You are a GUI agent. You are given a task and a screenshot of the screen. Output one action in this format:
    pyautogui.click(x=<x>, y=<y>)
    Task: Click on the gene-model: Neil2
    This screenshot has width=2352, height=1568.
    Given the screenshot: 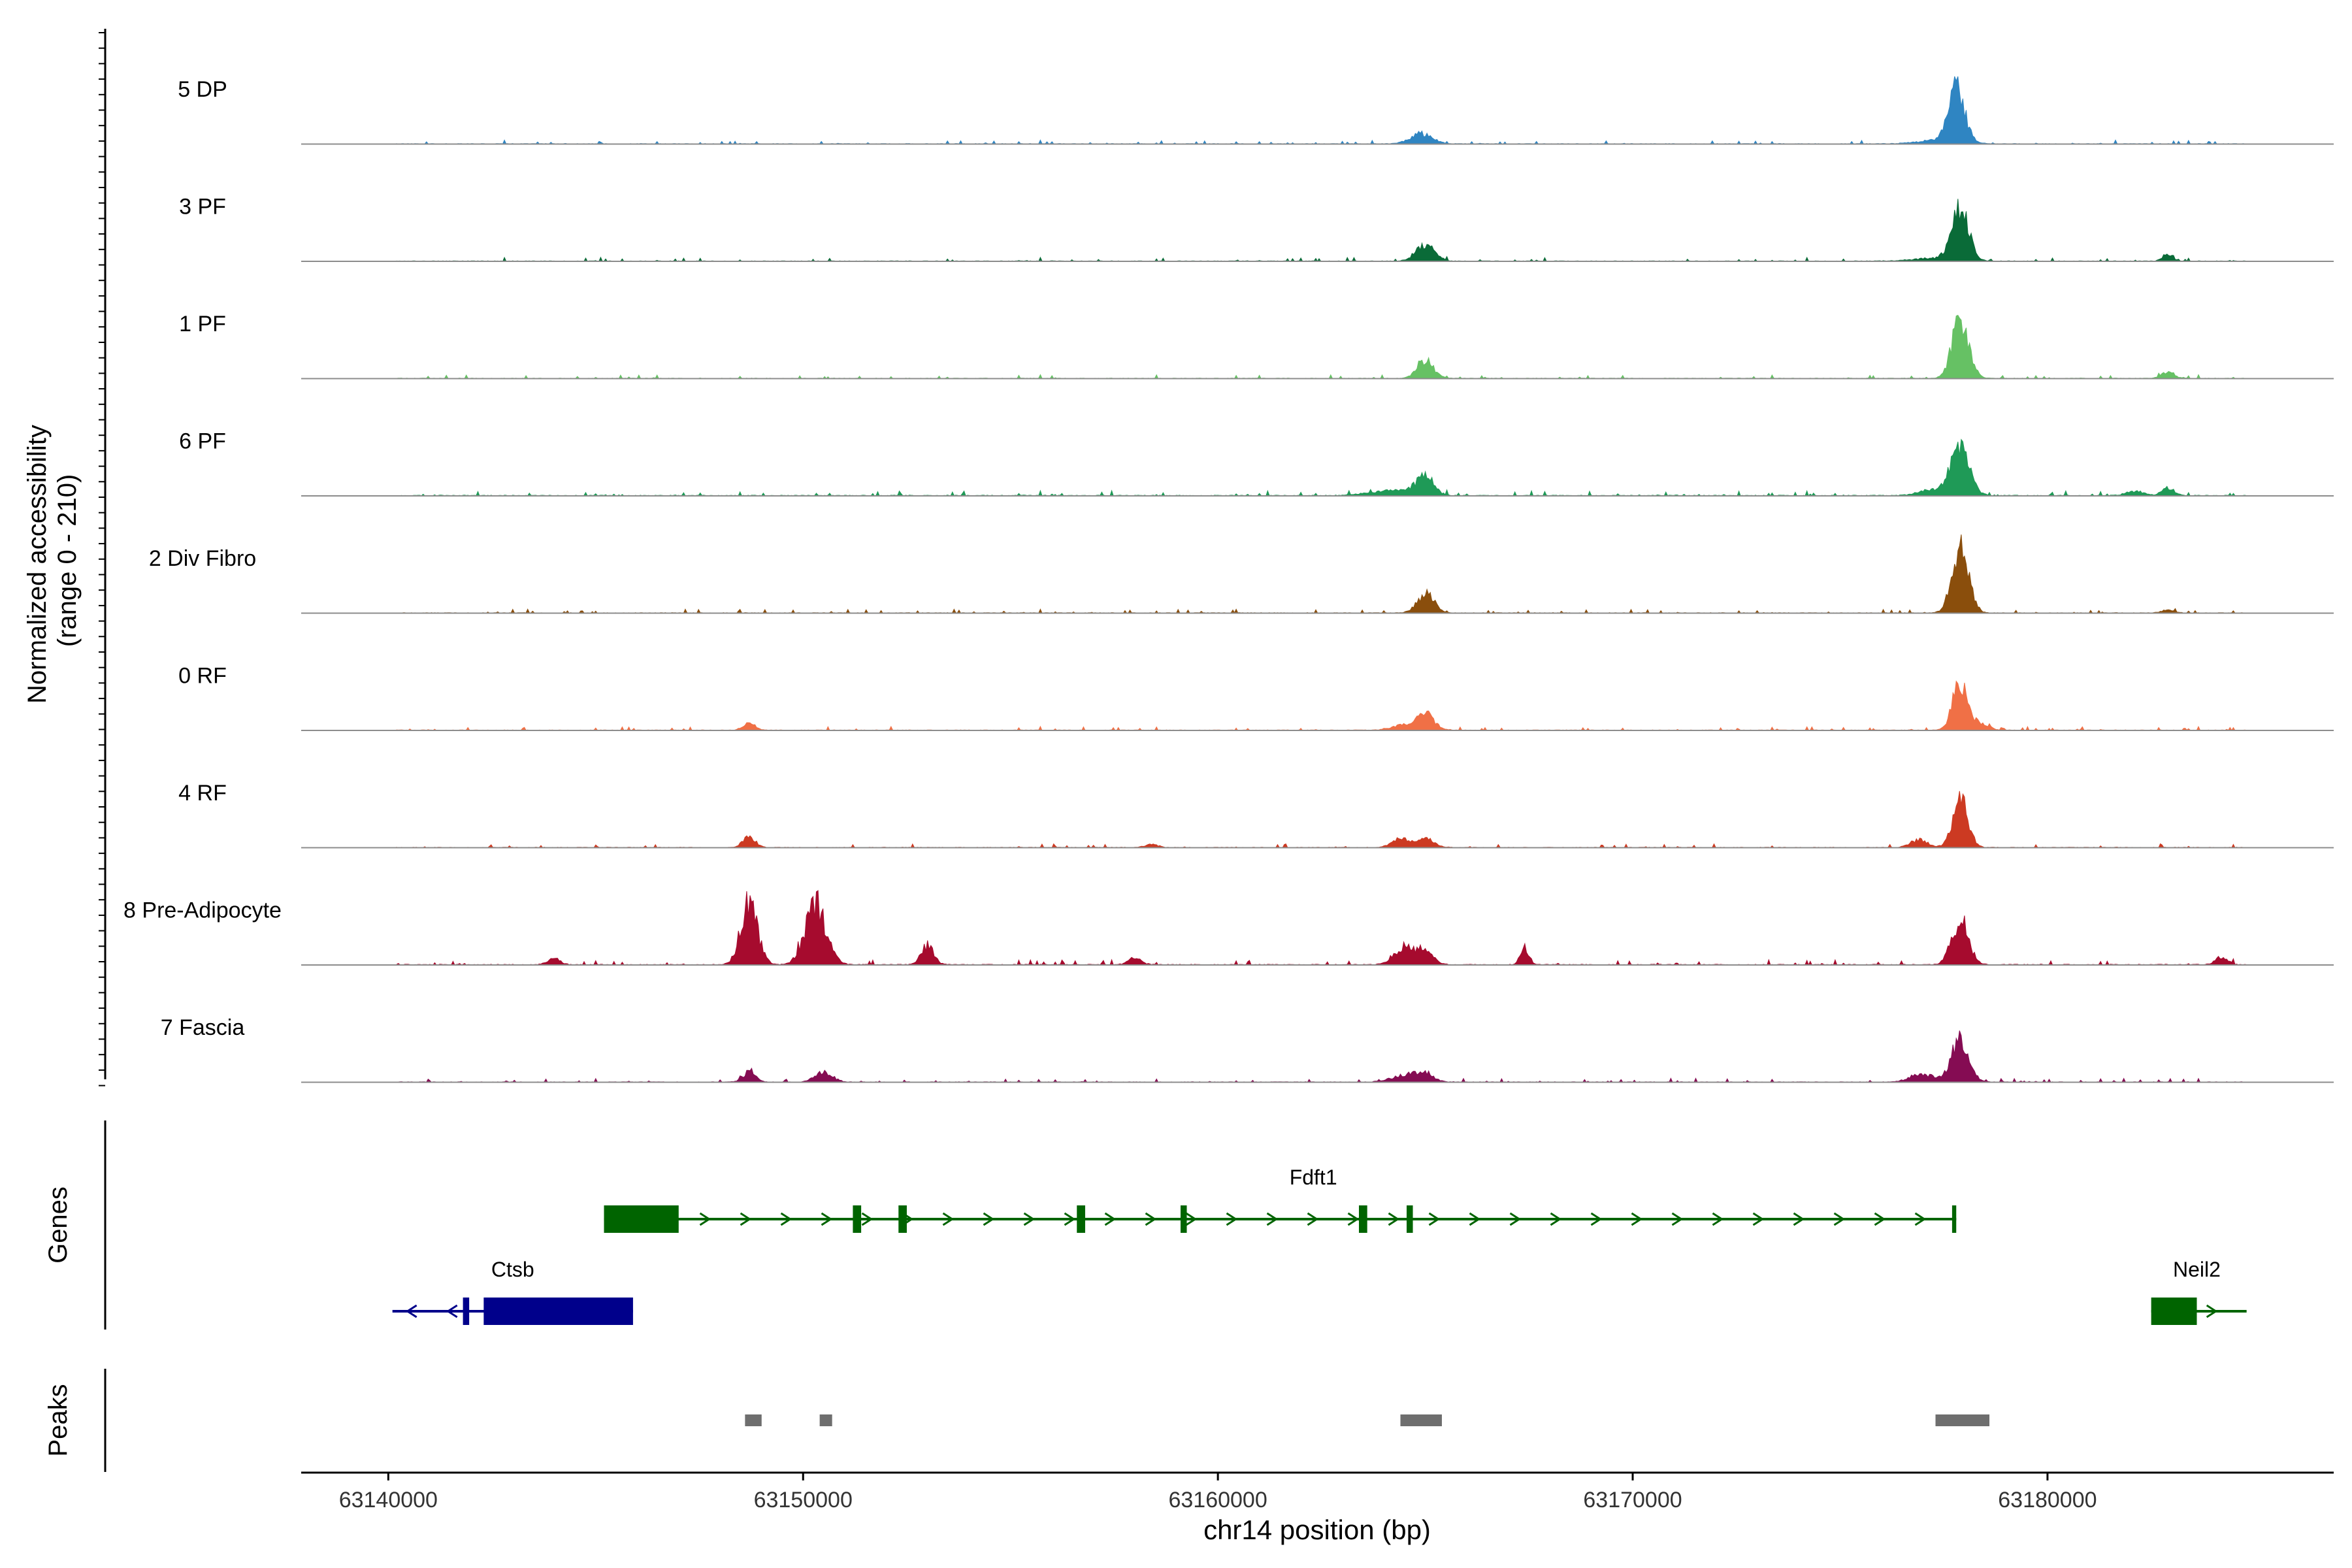 What is the action you would take?
    pyautogui.click(x=2199, y=1291)
    